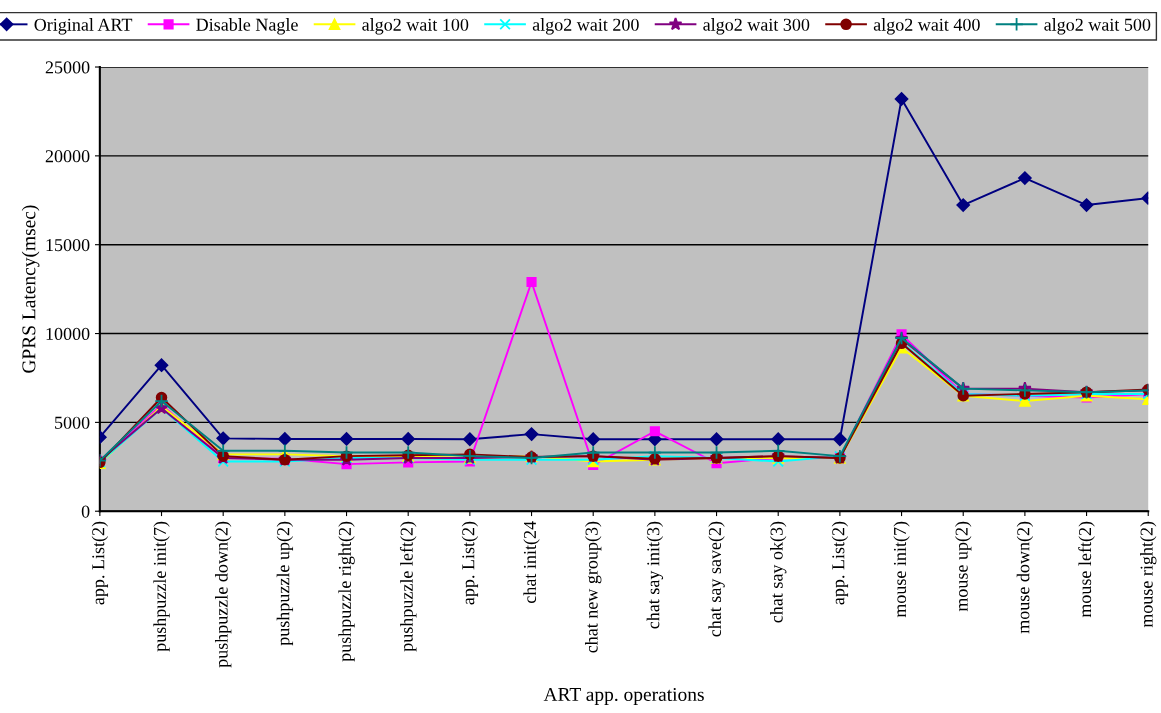 This screenshot has height=713, width=1161. What do you see at coordinates (72, 422) in the screenshot?
I see `y-tick-label: 5000` at bounding box center [72, 422].